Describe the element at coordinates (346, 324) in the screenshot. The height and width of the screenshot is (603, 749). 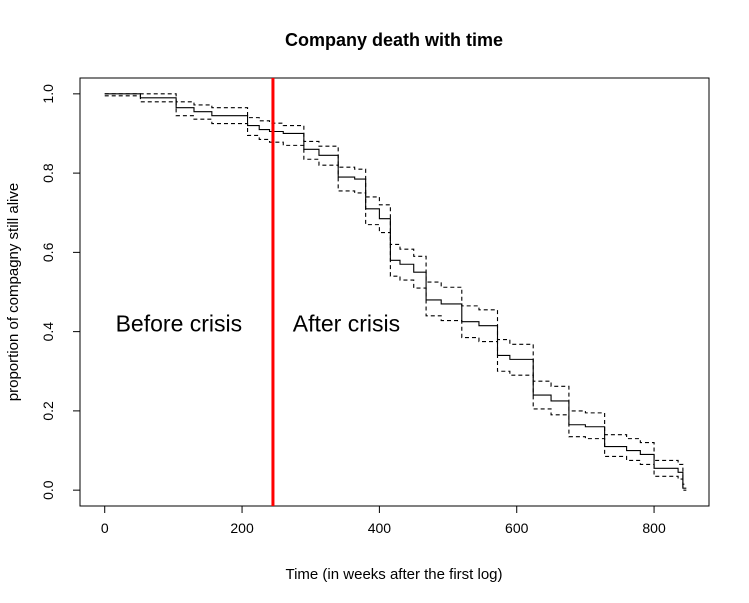
I see `annotation-after-crisis: After crisis` at that location.